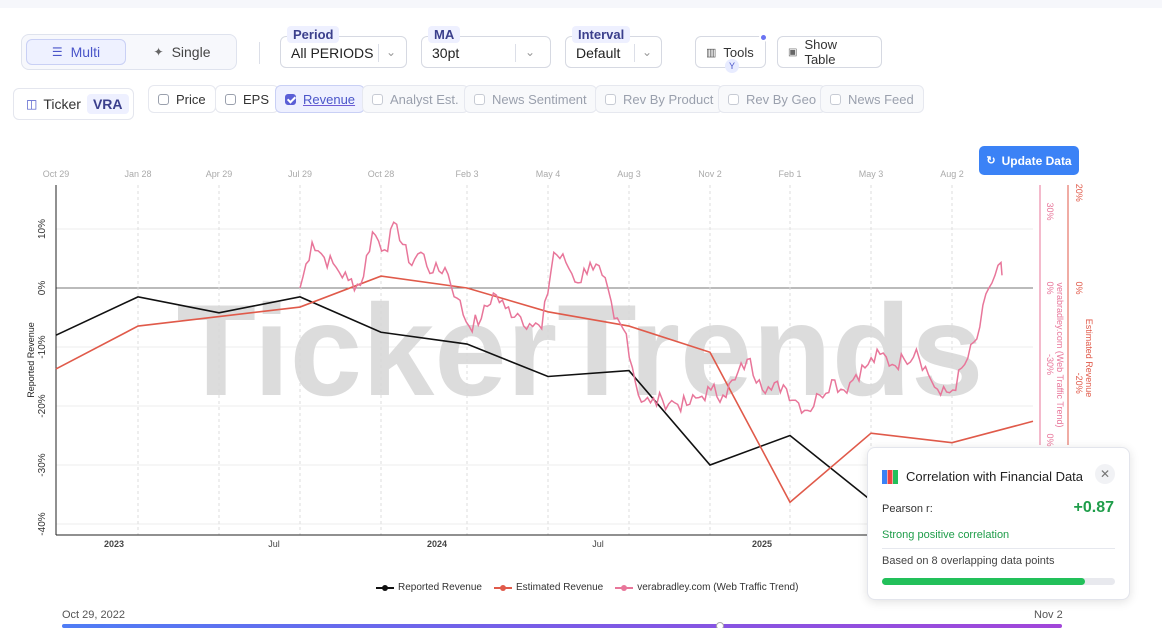 The height and width of the screenshot is (628, 1162). Describe the element at coordinates (31, 360) in the screenshot. I see `left-axis-label: Reported Revenue` at that location.